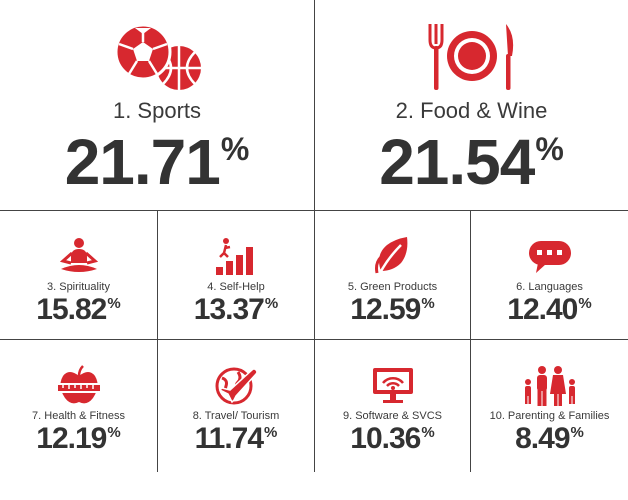  I want to click on climbing-steps-icon, so click(236, 256).